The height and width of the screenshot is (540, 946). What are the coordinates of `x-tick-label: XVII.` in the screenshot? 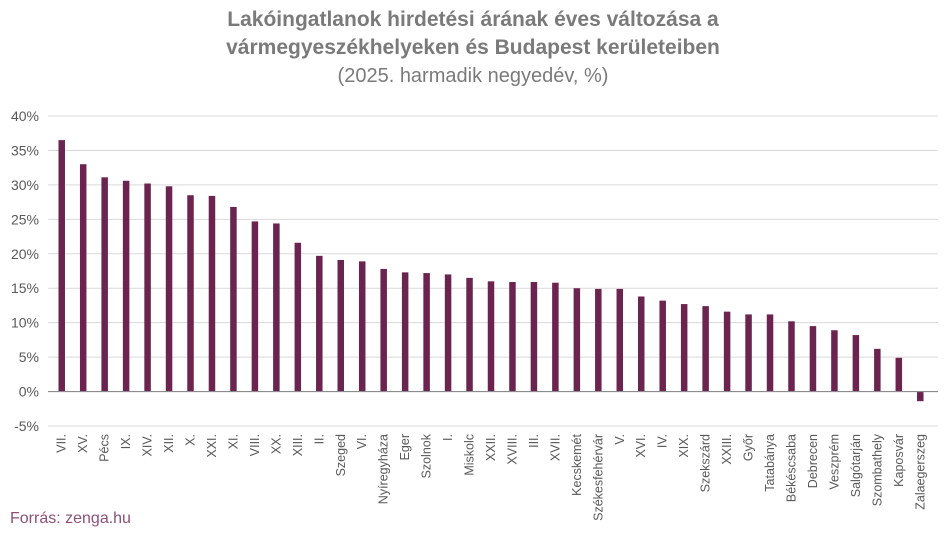 It's located at (555, 447).